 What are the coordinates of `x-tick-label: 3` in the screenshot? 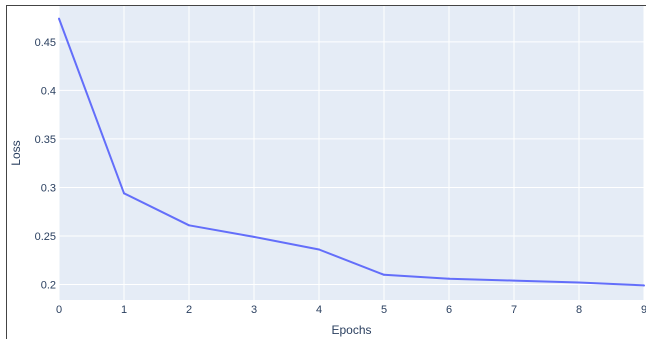 It's located at (254, 310).